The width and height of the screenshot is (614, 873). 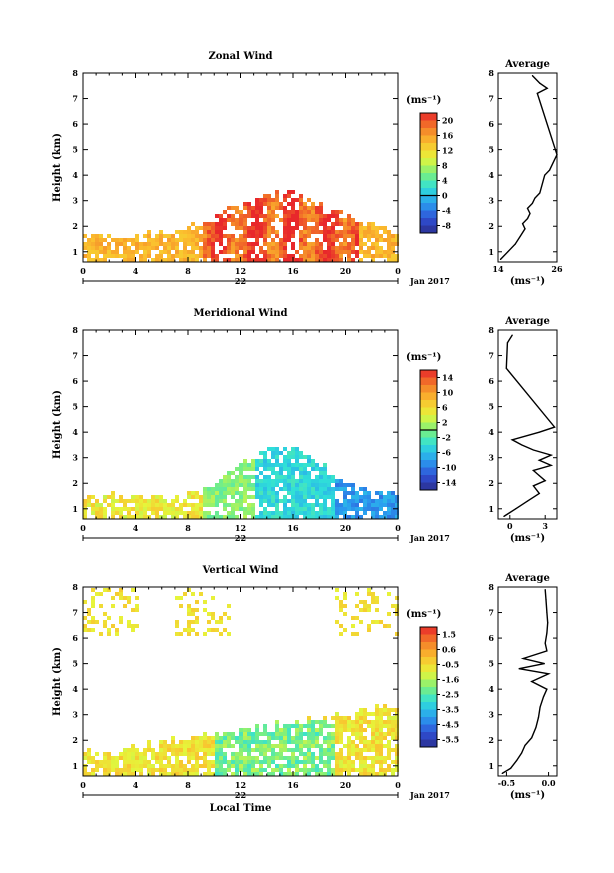 What do you see at coordinates (545, 526) in the screenshot?
I see `profile-x-tick-label: 3` at bounding box center [545, 526].